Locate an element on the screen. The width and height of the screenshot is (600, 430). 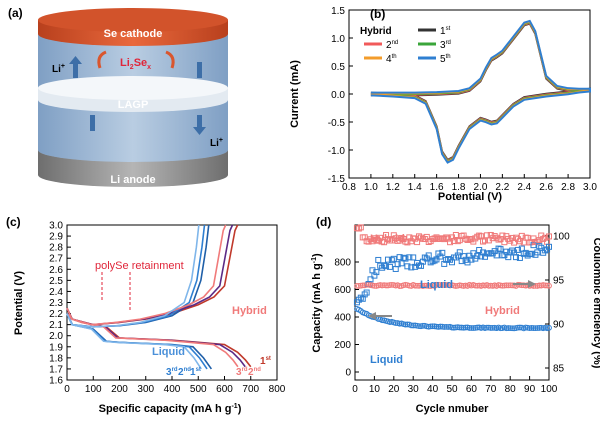
liquid-cycle-label: 1st is located at coordinates (195, 372).